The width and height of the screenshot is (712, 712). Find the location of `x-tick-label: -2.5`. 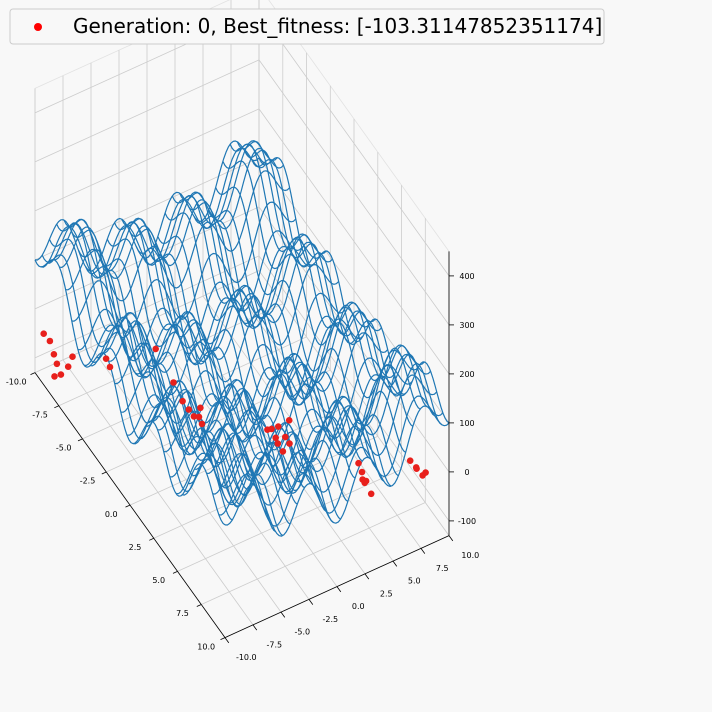

x-tick-label: -2.5 is located at coordinates (88, 481).